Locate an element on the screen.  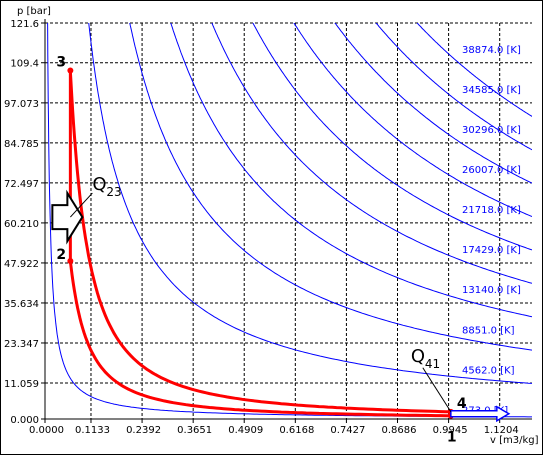
q41-label: Q is located at coordinates (418, 356).